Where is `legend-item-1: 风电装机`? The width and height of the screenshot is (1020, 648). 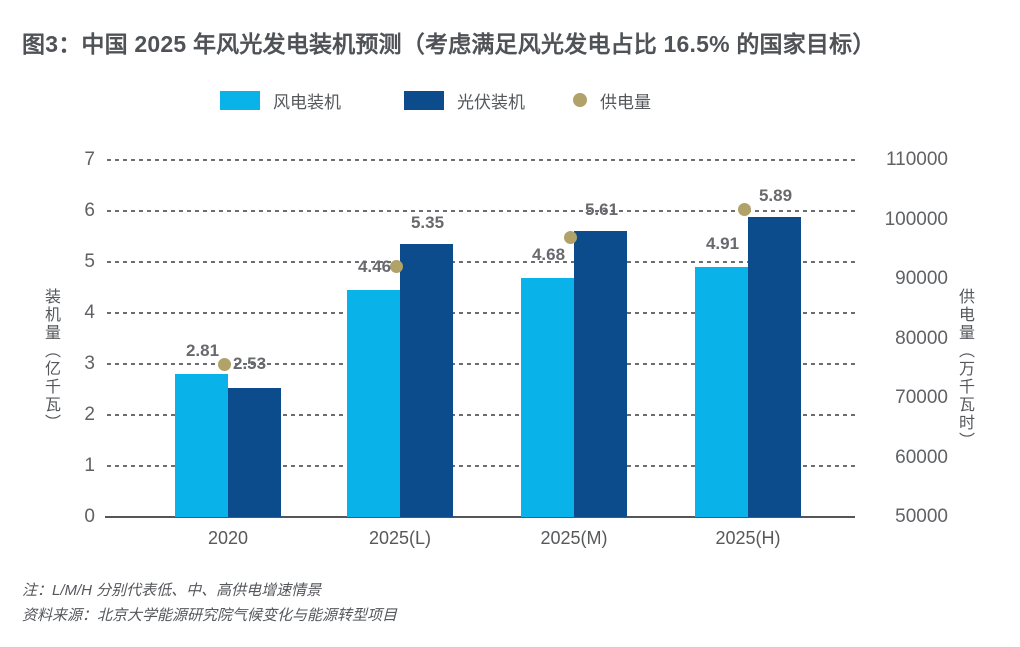 legend-item-1: 风电装机 is located at coordinates (280, 100).